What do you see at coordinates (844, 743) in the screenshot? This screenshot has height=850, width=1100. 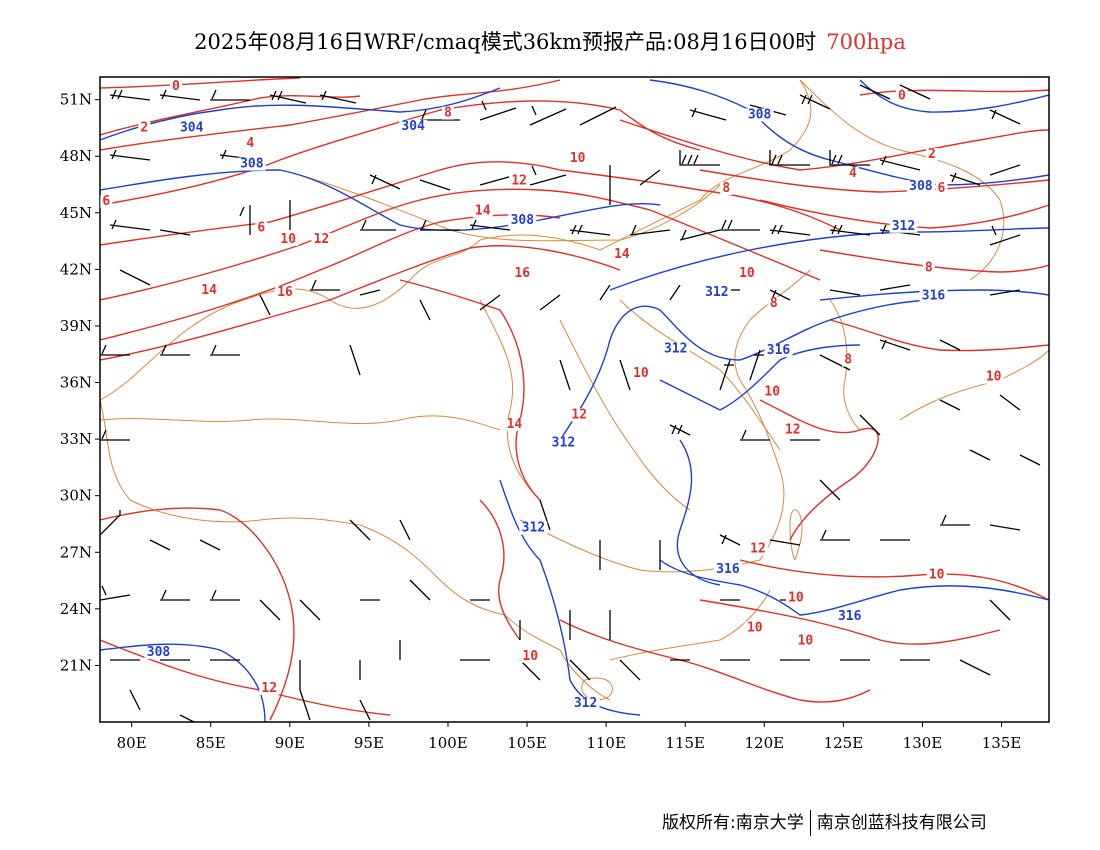 I see `lon-tick-label: 125E` at bounding box center [844, 743].